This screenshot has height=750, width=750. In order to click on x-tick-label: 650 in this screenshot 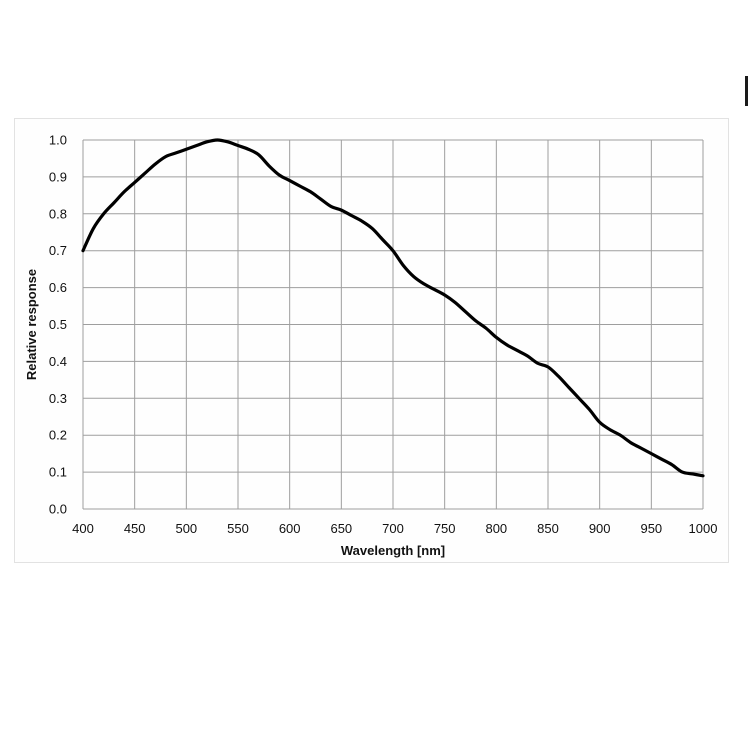, I will do `click(341, 528)`.